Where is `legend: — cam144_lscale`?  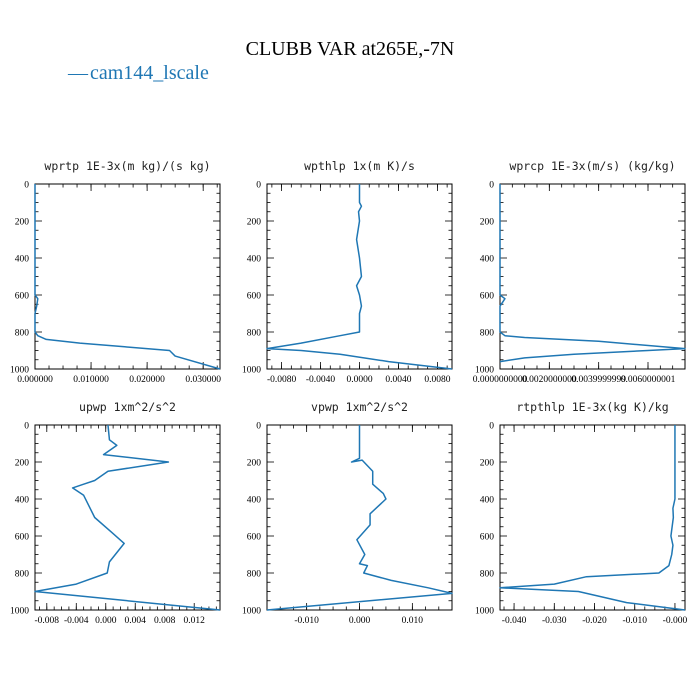
legend: — cam144_lscale is located at coordinates (138, 73).